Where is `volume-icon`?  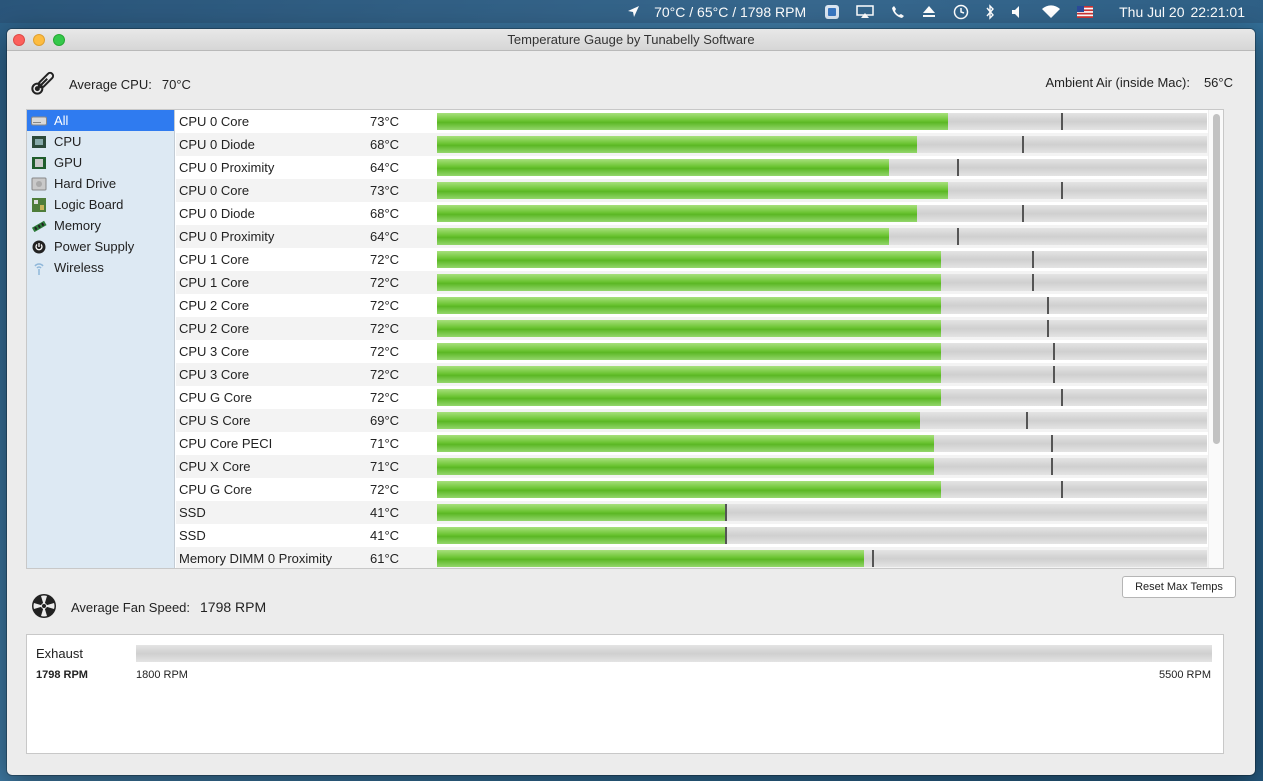 volume-icon is located at coordinates (1018, 11).